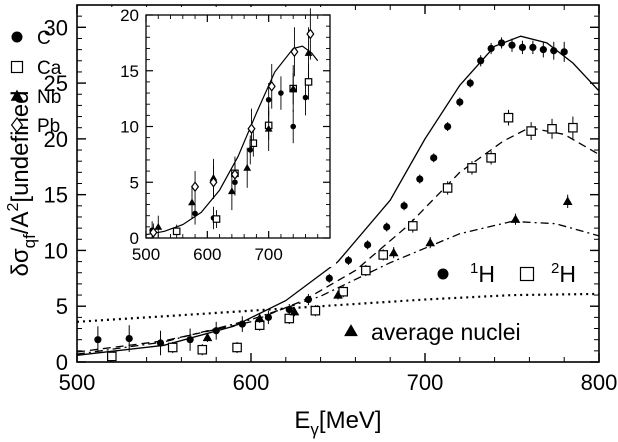 The width and height of the screenshot is (618, 442). Describe the element at coordinates (351, 330) in the screenshot. I see `legend-marker-average` at that location.